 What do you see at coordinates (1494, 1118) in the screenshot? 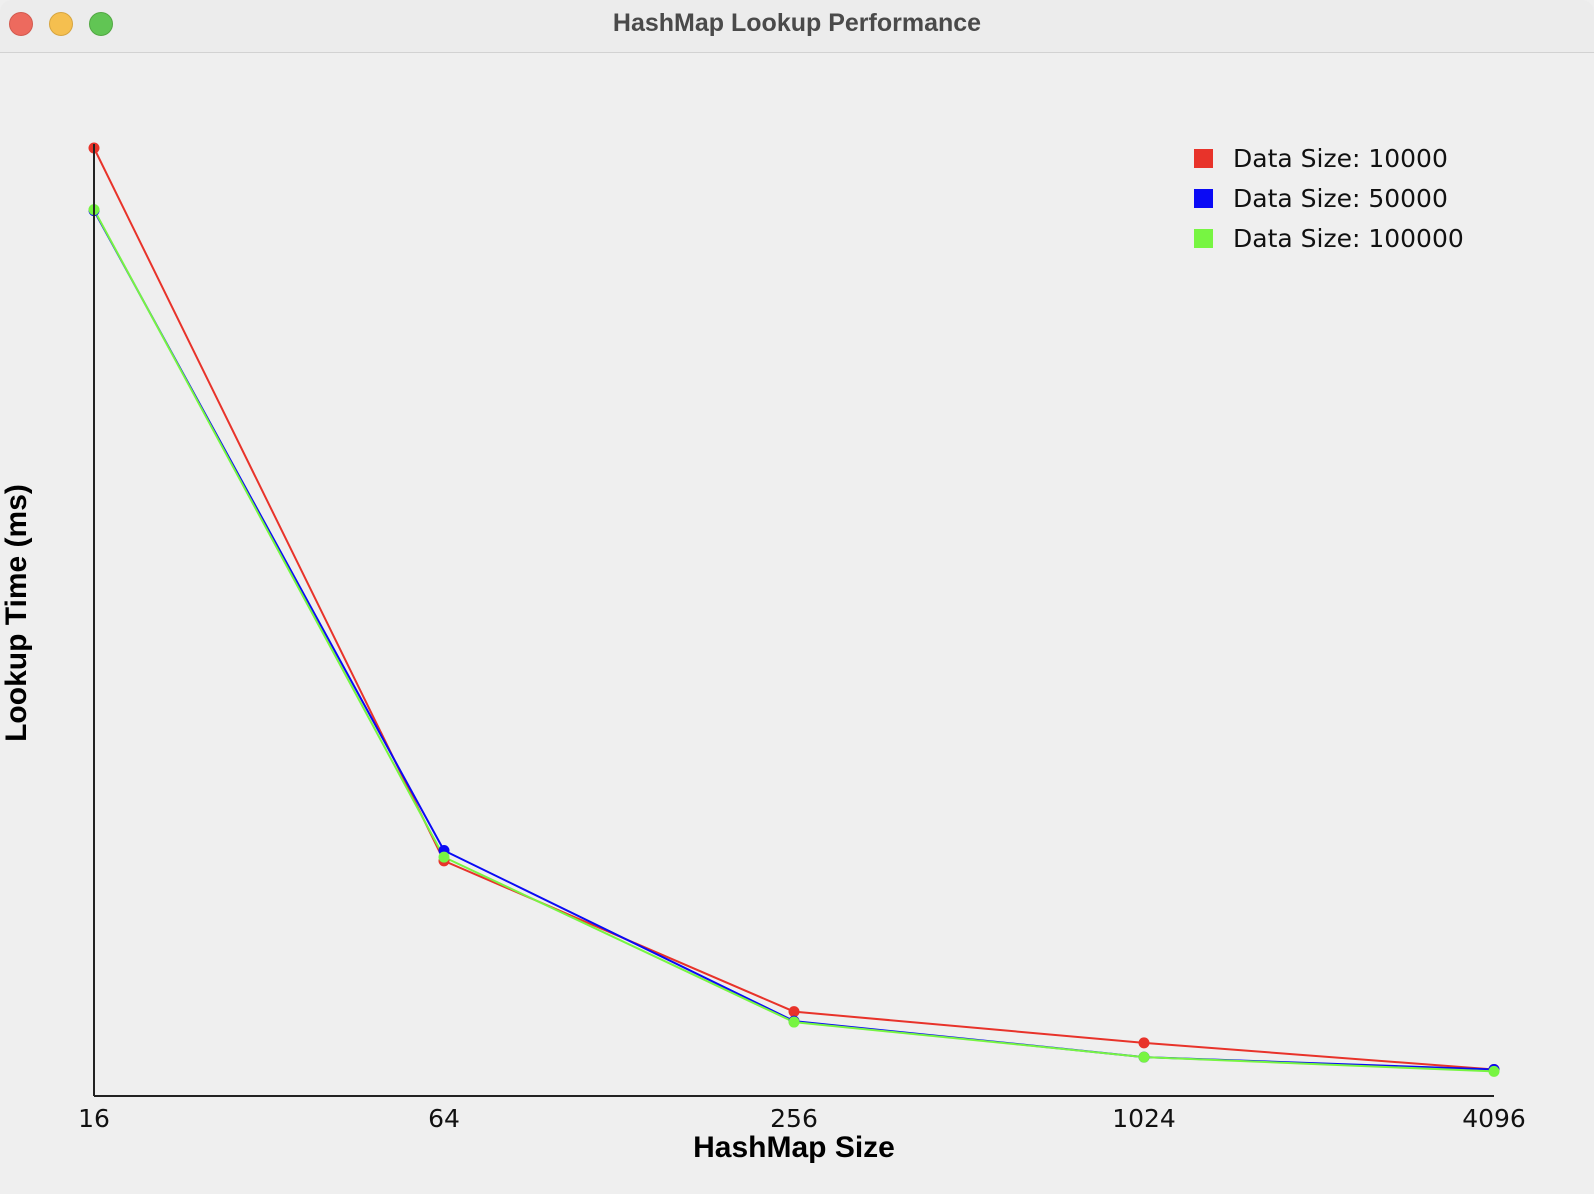
I see `x-tick-label-4096: 4096` at bounding box center [1494, 1118].